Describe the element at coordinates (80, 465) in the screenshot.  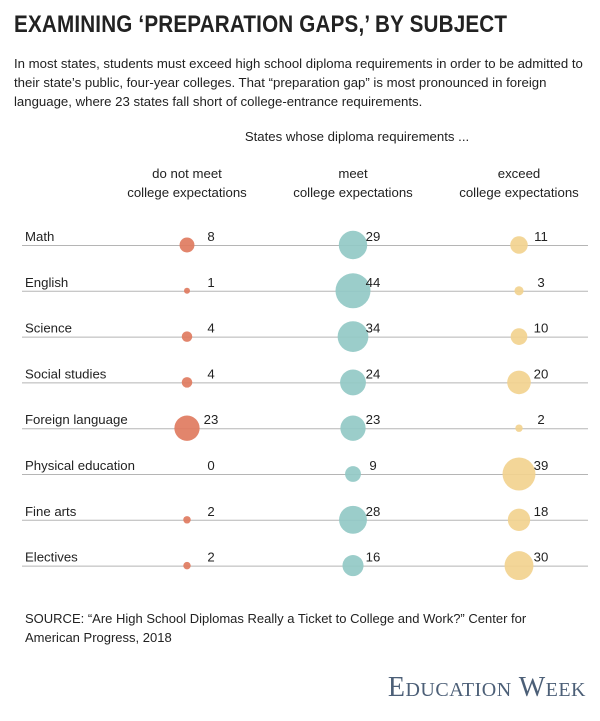
I see `row-label: Physical education` at that location.